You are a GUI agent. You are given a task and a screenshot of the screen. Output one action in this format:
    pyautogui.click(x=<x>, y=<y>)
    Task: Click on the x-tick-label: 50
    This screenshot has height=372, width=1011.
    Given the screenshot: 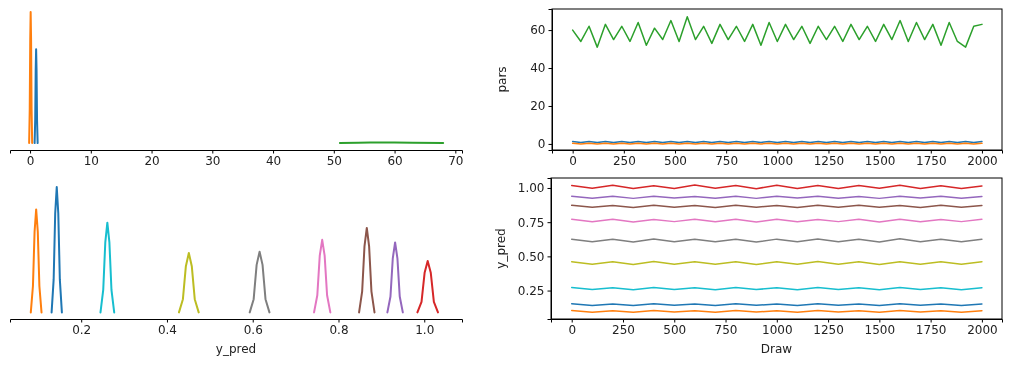 What is the action you would take?
    pyautogui.click(x=334, y=161)
    